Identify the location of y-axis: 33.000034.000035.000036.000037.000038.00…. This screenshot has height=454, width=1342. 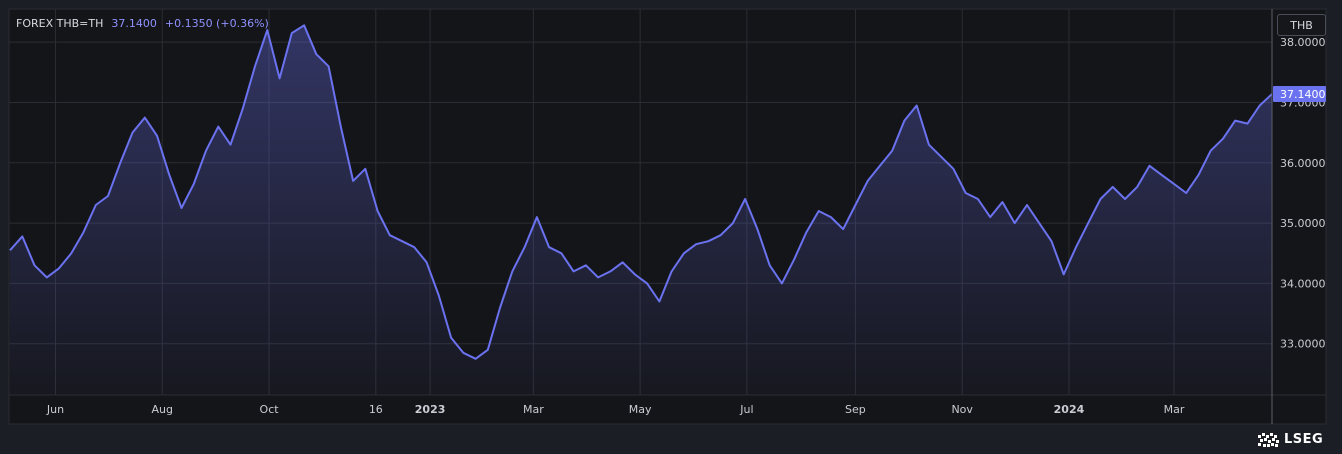
(1303, 193).